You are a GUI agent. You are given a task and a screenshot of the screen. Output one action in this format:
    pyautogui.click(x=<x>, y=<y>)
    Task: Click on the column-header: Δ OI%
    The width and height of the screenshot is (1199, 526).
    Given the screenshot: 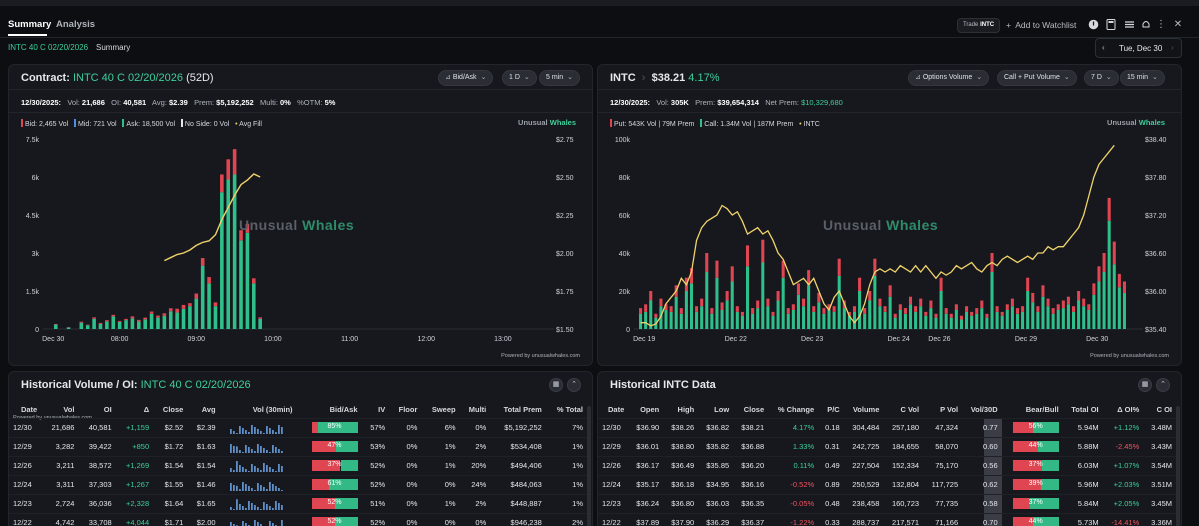 What is the action you would take?
    pyautogui.click(x=1128, y=410)
    